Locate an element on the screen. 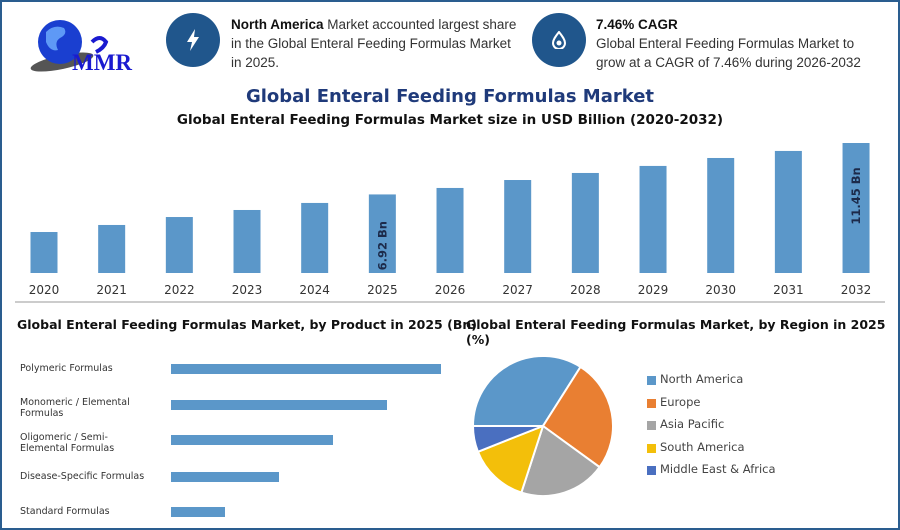 This screenshot has width=900, height=530. region-pie-chart is located at coordinates (542, 426).